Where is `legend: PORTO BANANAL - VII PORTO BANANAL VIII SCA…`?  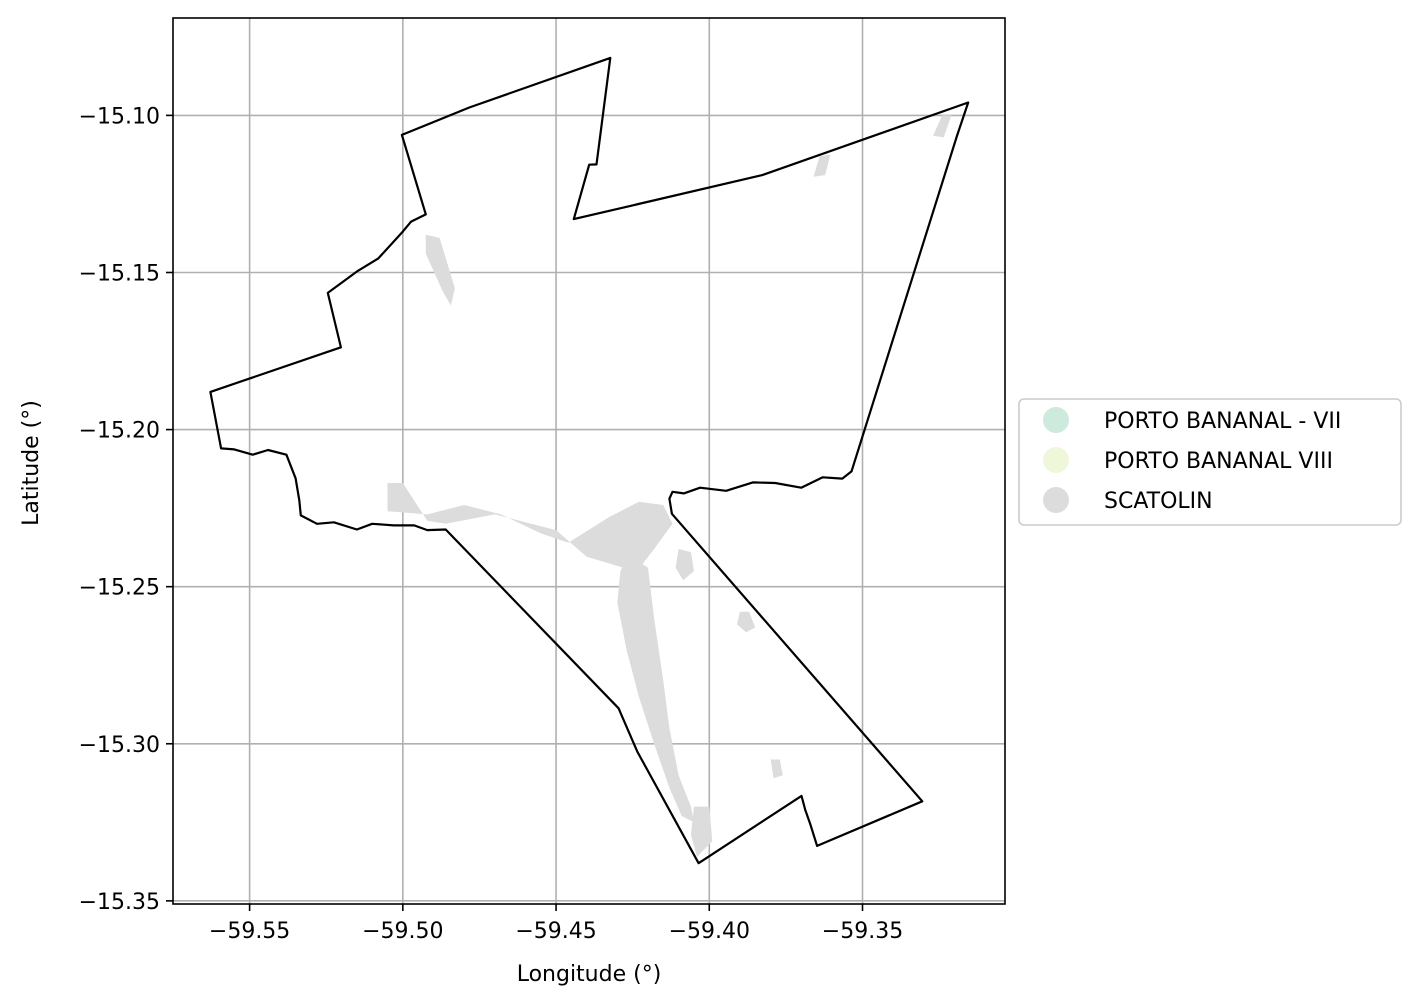 legend: PORTO BANANAL - VII PORTO BANANAL VIII SCA… is located at coordinates (1210, 462).